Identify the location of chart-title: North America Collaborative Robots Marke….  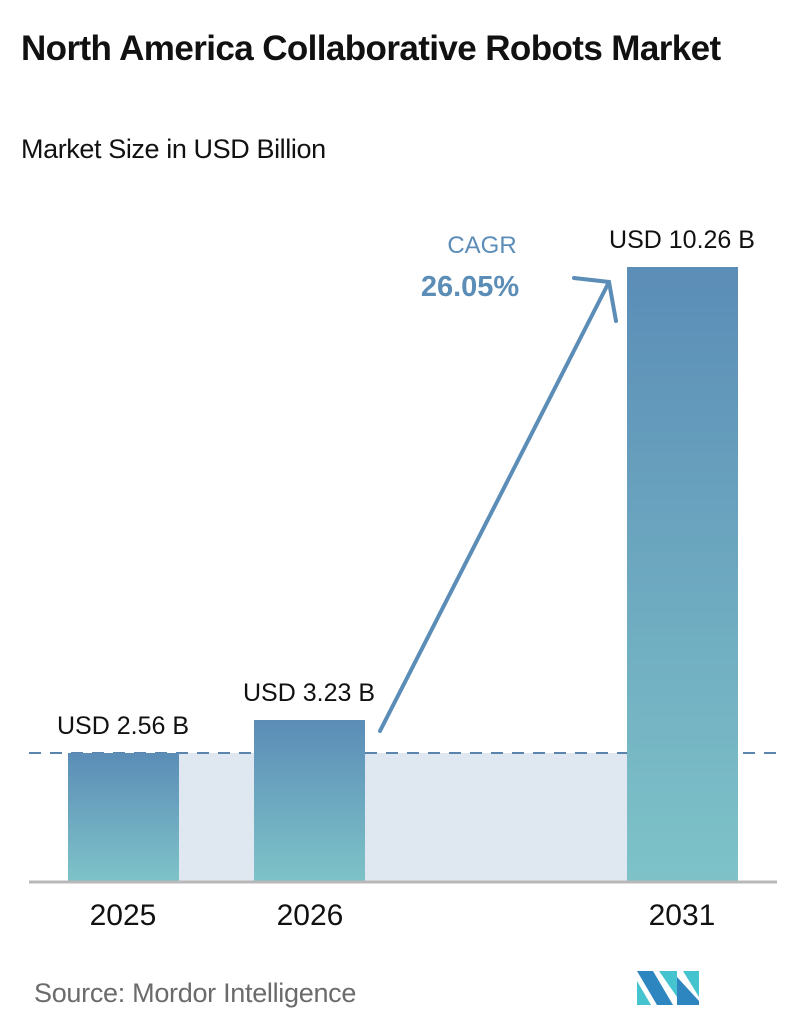
(371, 48).